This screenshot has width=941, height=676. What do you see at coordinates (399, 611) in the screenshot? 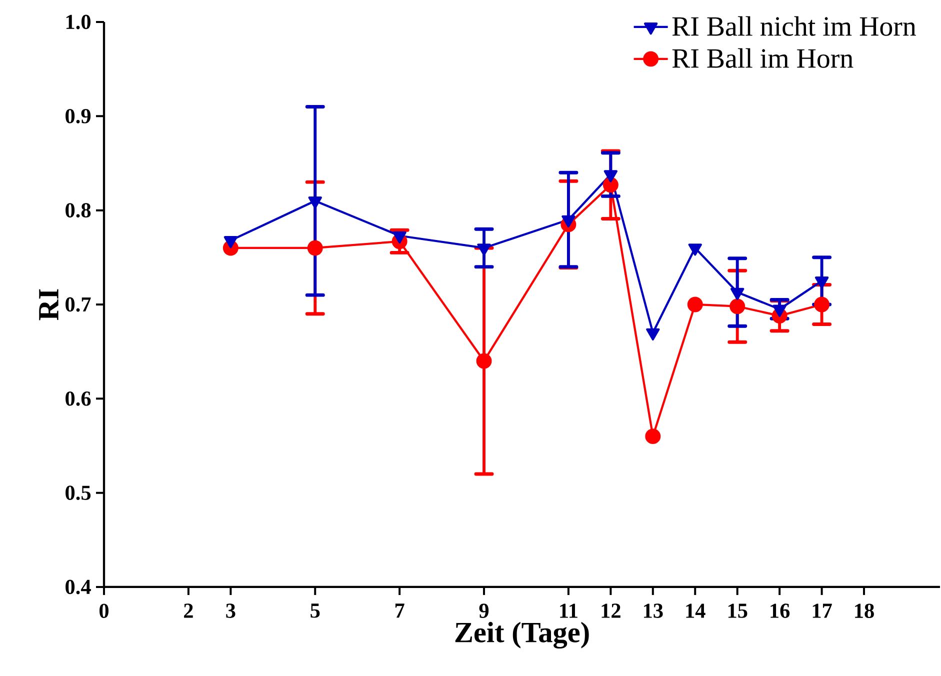
I see `x-tick-label: 7` at bounding box center [399, 611].